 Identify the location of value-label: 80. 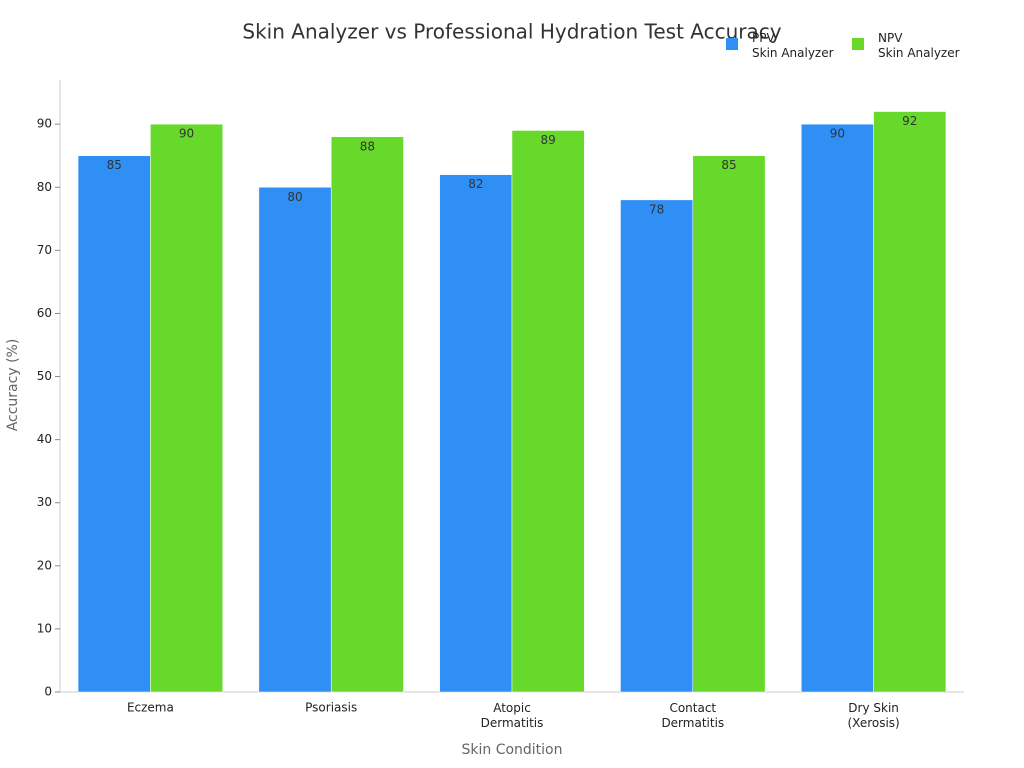
(294, 197).